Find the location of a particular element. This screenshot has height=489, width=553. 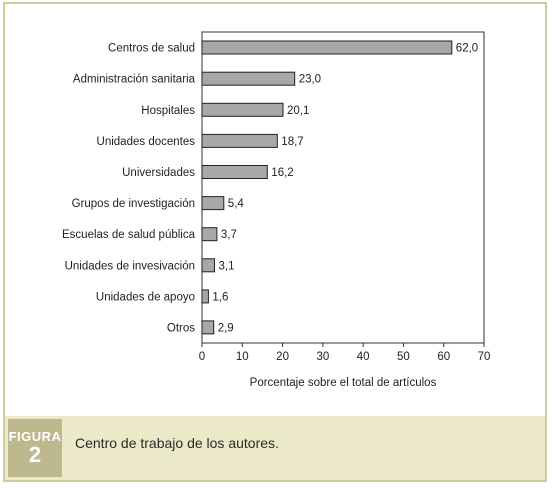

x-tick-label: 60 is located at coordinates (443, 357).